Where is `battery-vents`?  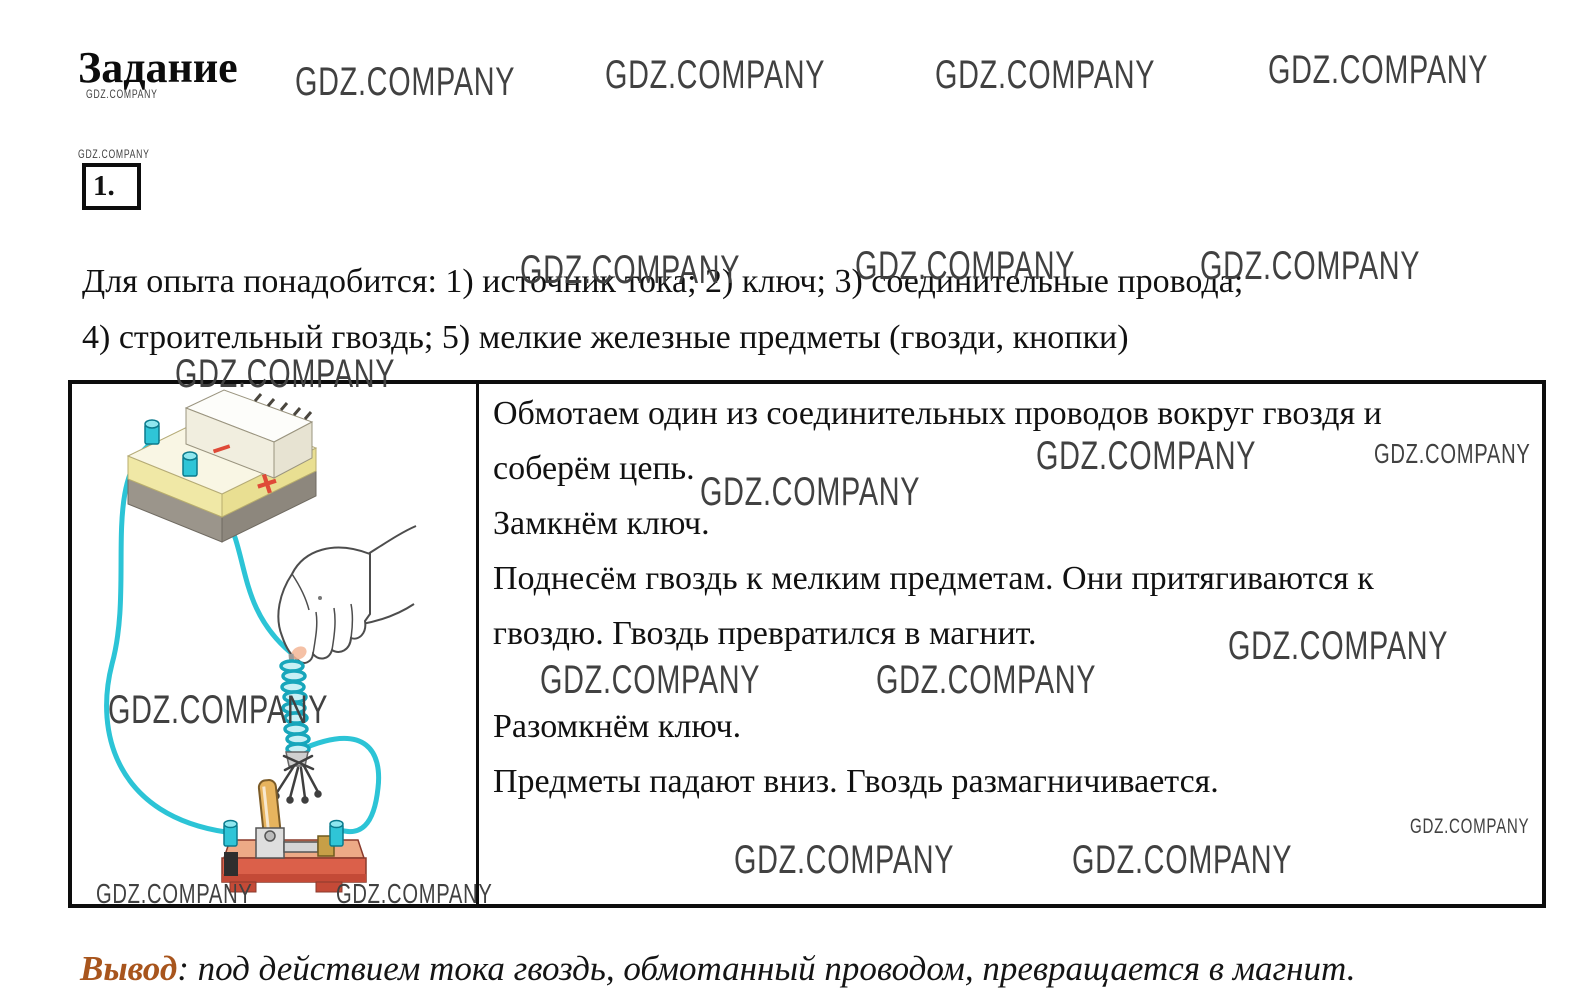
battery-vents is located at coordinates (283, 406).